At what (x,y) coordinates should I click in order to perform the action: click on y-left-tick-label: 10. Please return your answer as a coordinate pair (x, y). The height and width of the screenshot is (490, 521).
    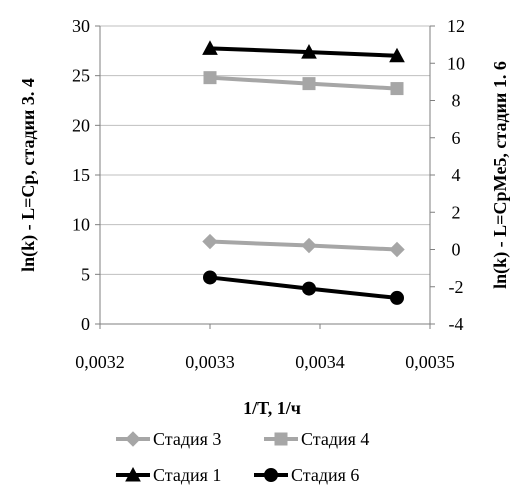
    Looking at the image, I should click on (81, 225).